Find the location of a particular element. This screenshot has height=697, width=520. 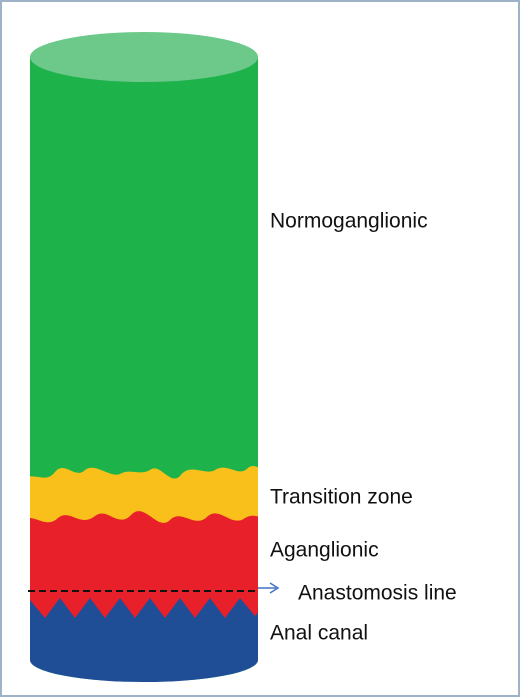

anastomosis-label: Anastomosis line is located at coordinates (377, 593).